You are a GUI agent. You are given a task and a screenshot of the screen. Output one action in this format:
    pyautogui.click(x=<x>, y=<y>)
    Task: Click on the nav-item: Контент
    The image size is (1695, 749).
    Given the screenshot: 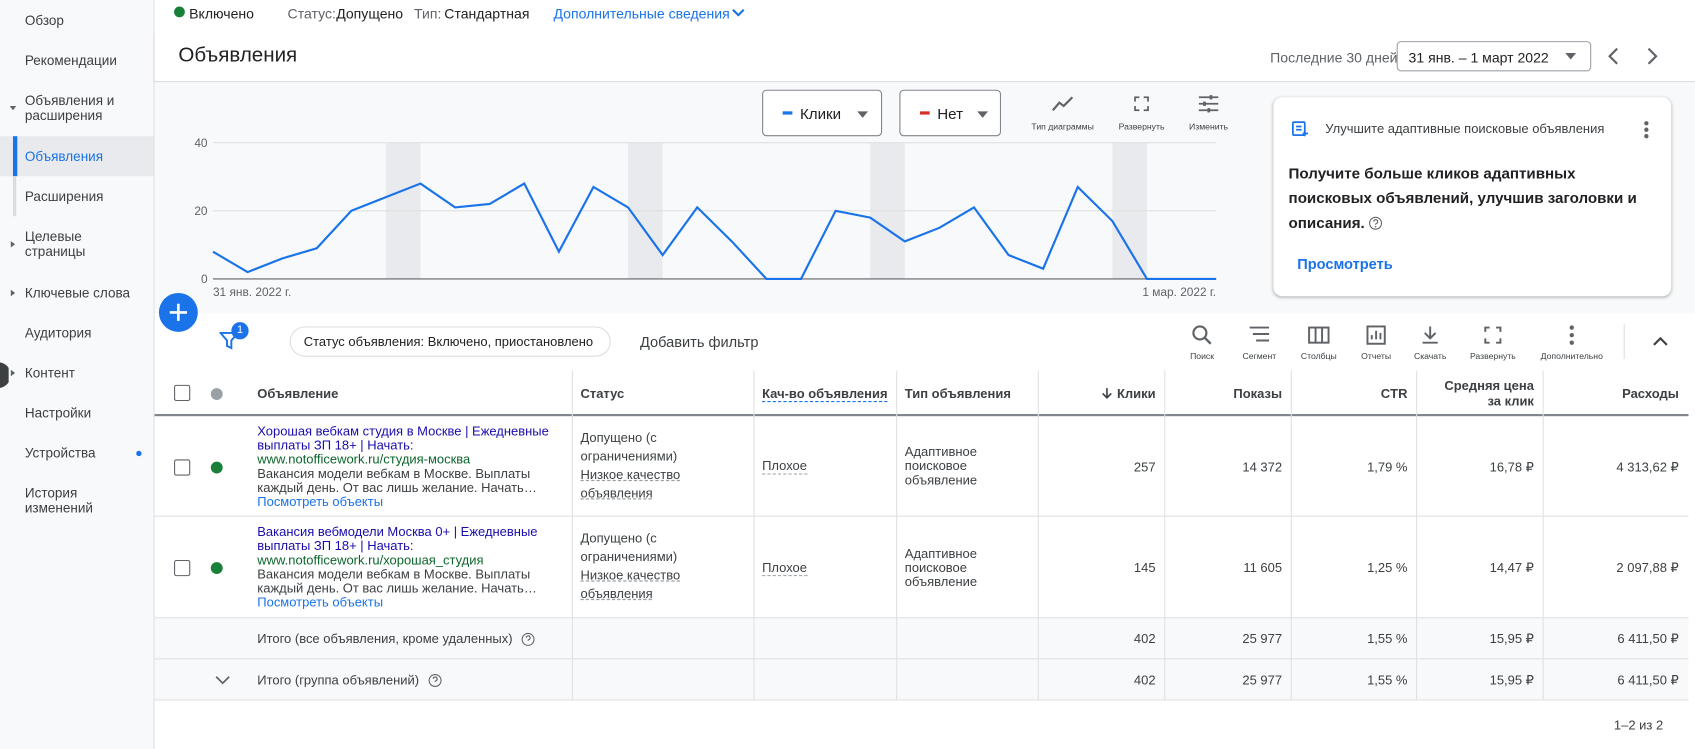 What is the action you would take?
    pyautogui.click(x=77, y=372)
    